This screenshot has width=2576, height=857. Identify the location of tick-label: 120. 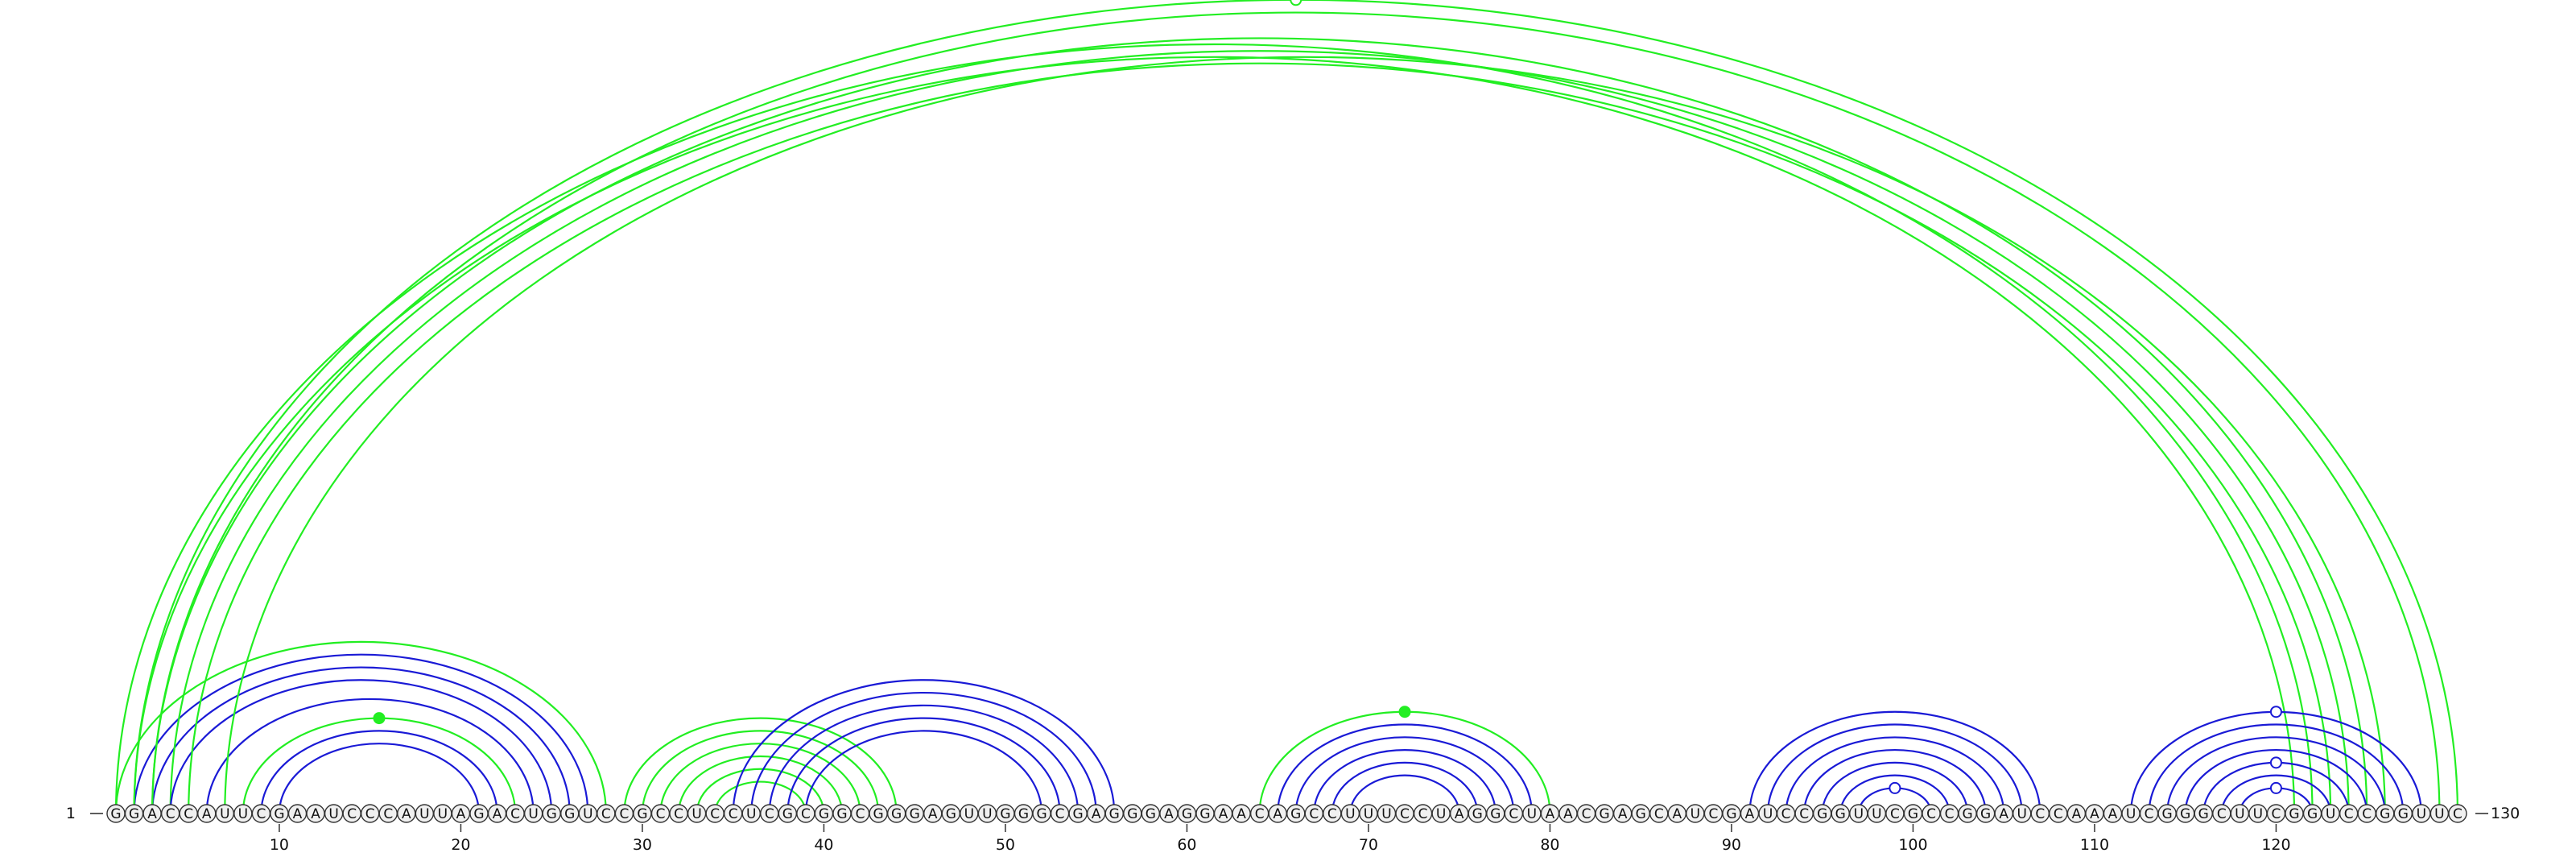
(2275, 845).